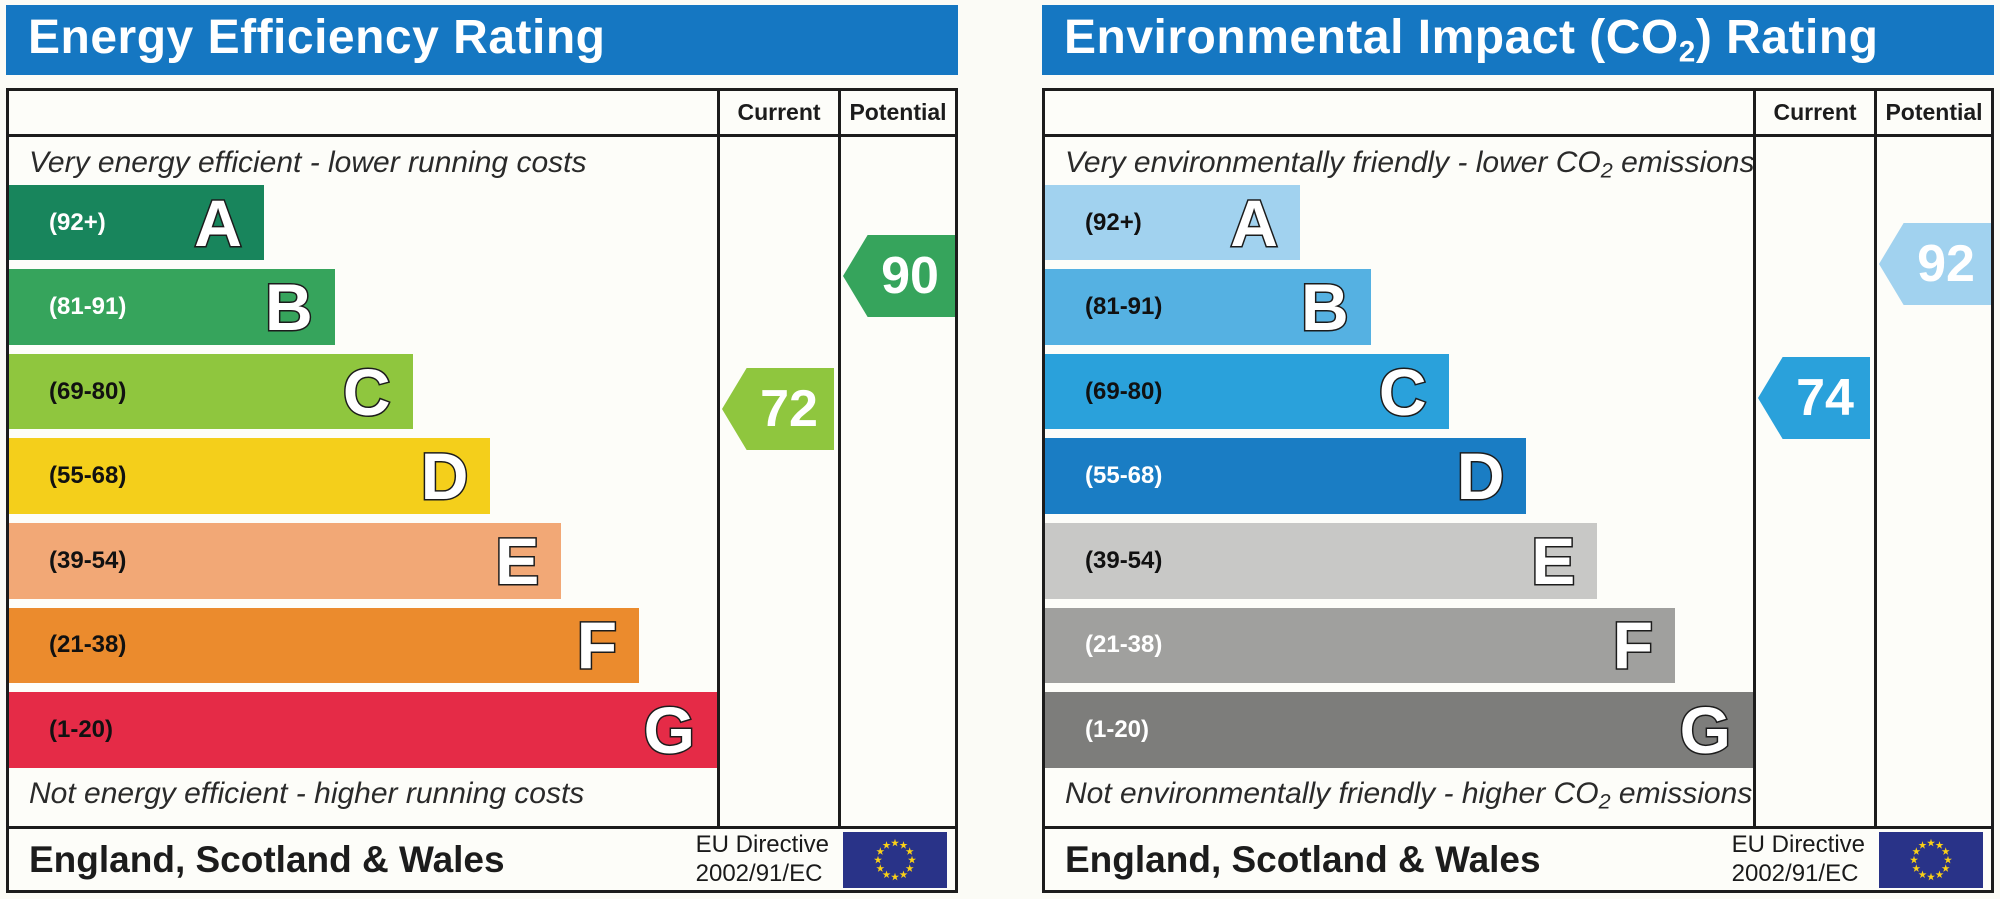 This screenshot has width=2000, height=899. I want to click on current-rating-arrow: 74, so click(1814, 398).